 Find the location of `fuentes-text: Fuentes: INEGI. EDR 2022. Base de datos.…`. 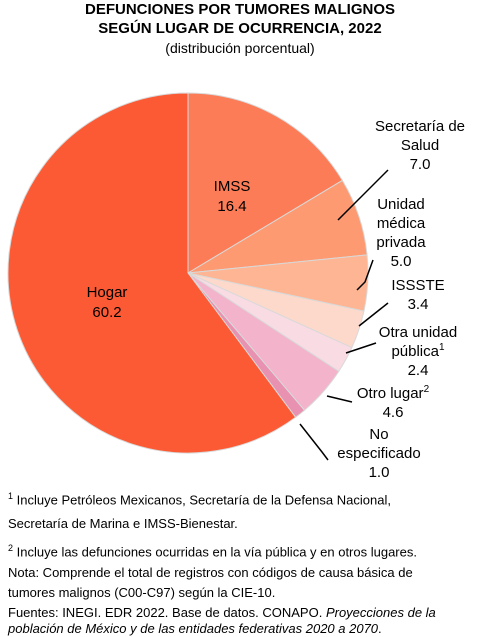

fuentes-text: Fuentes: INEGI. EDR 2022. Base de datos.… is located at coordinates (167, 612).